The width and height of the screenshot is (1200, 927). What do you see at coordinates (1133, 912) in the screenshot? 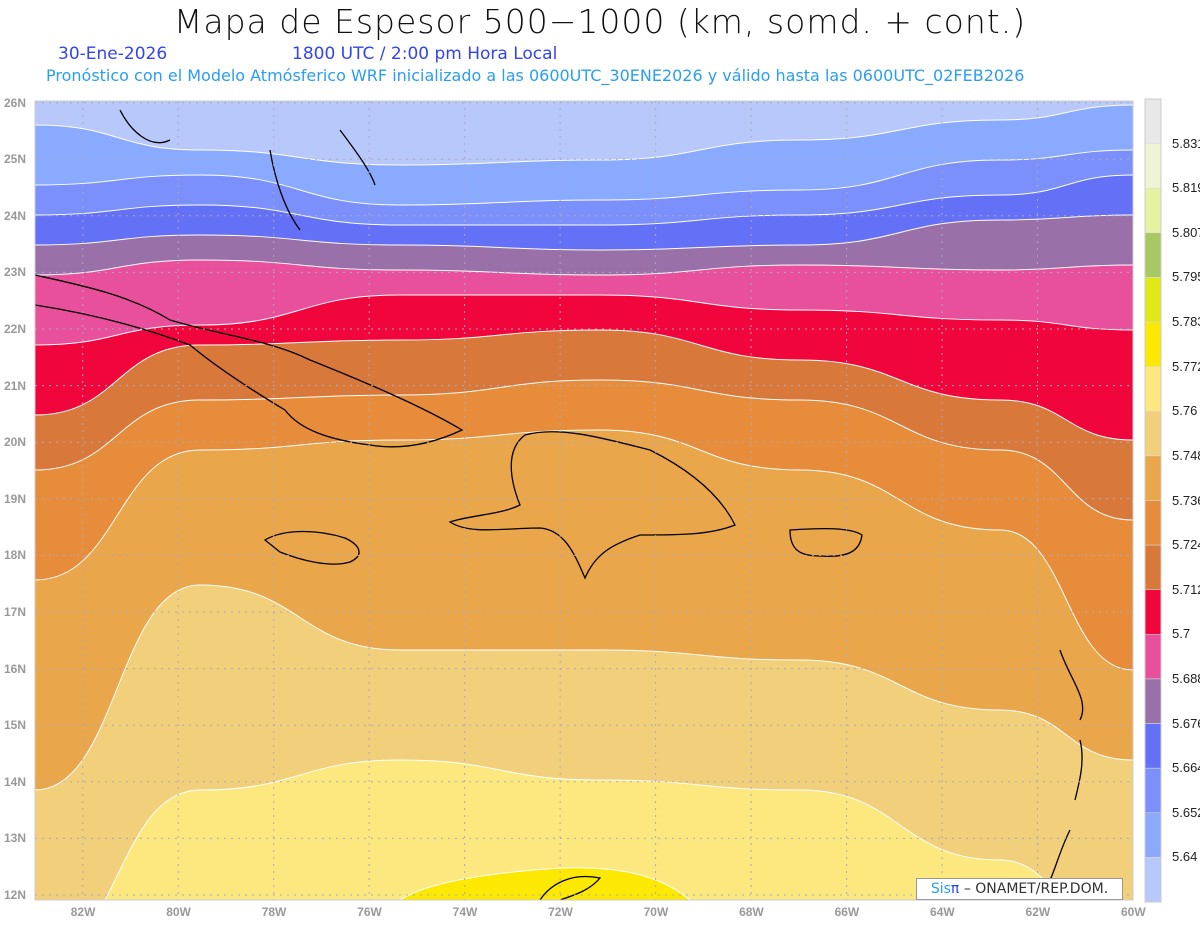
I see `lon-label: 60W` at bounding box center [1133, 912].